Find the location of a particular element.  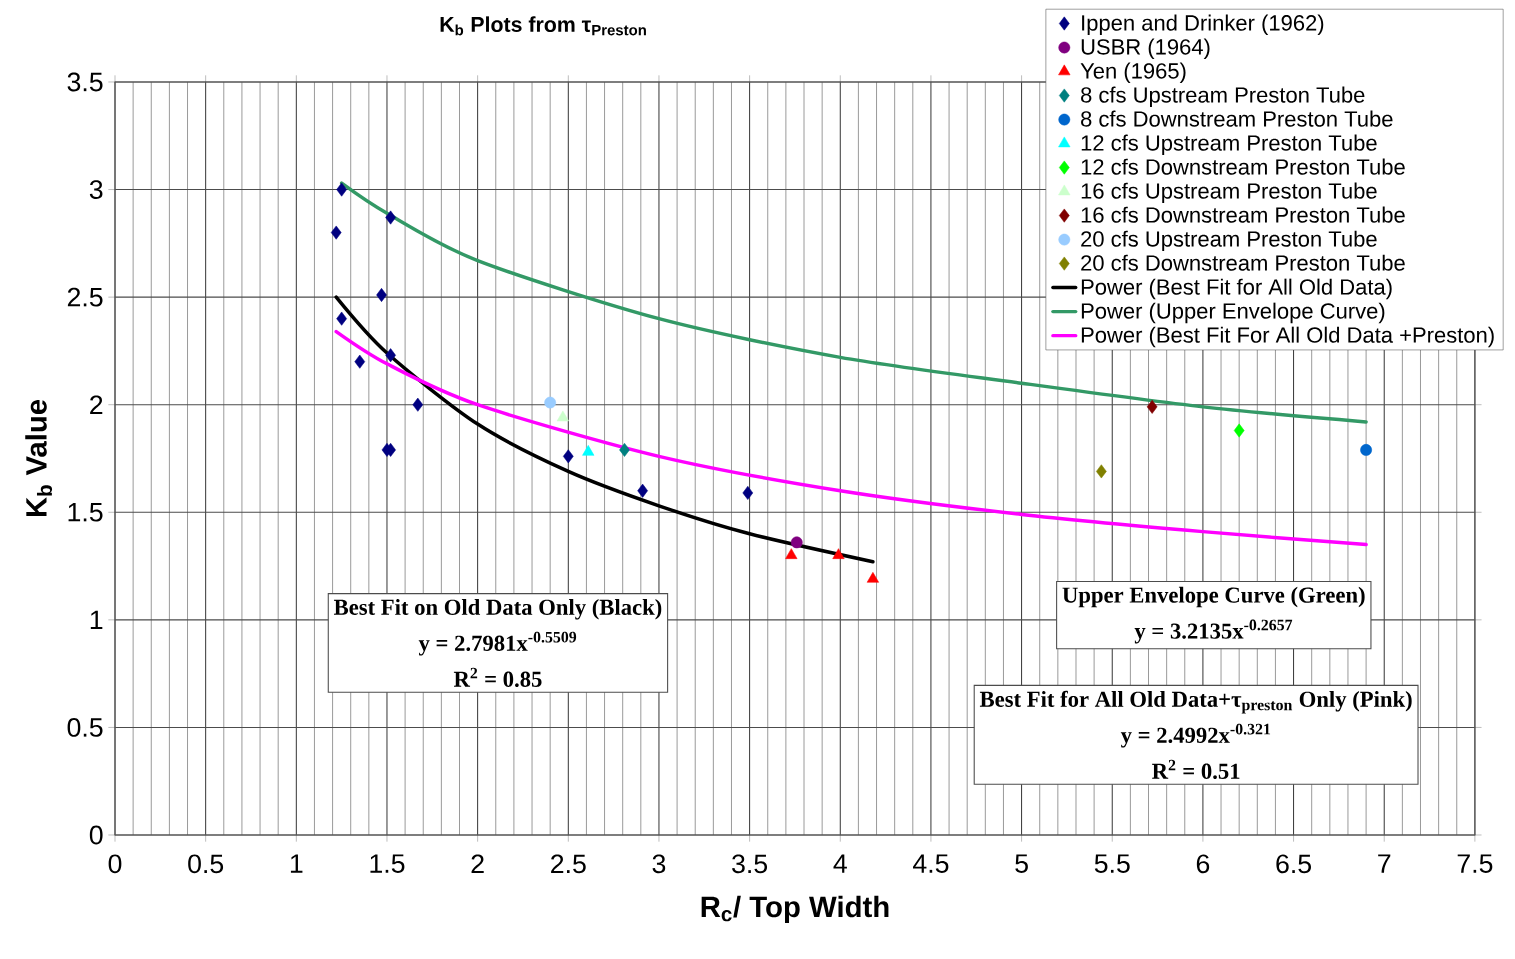

legend-label: Yen (1965) is located at coordinates (1133, 73).